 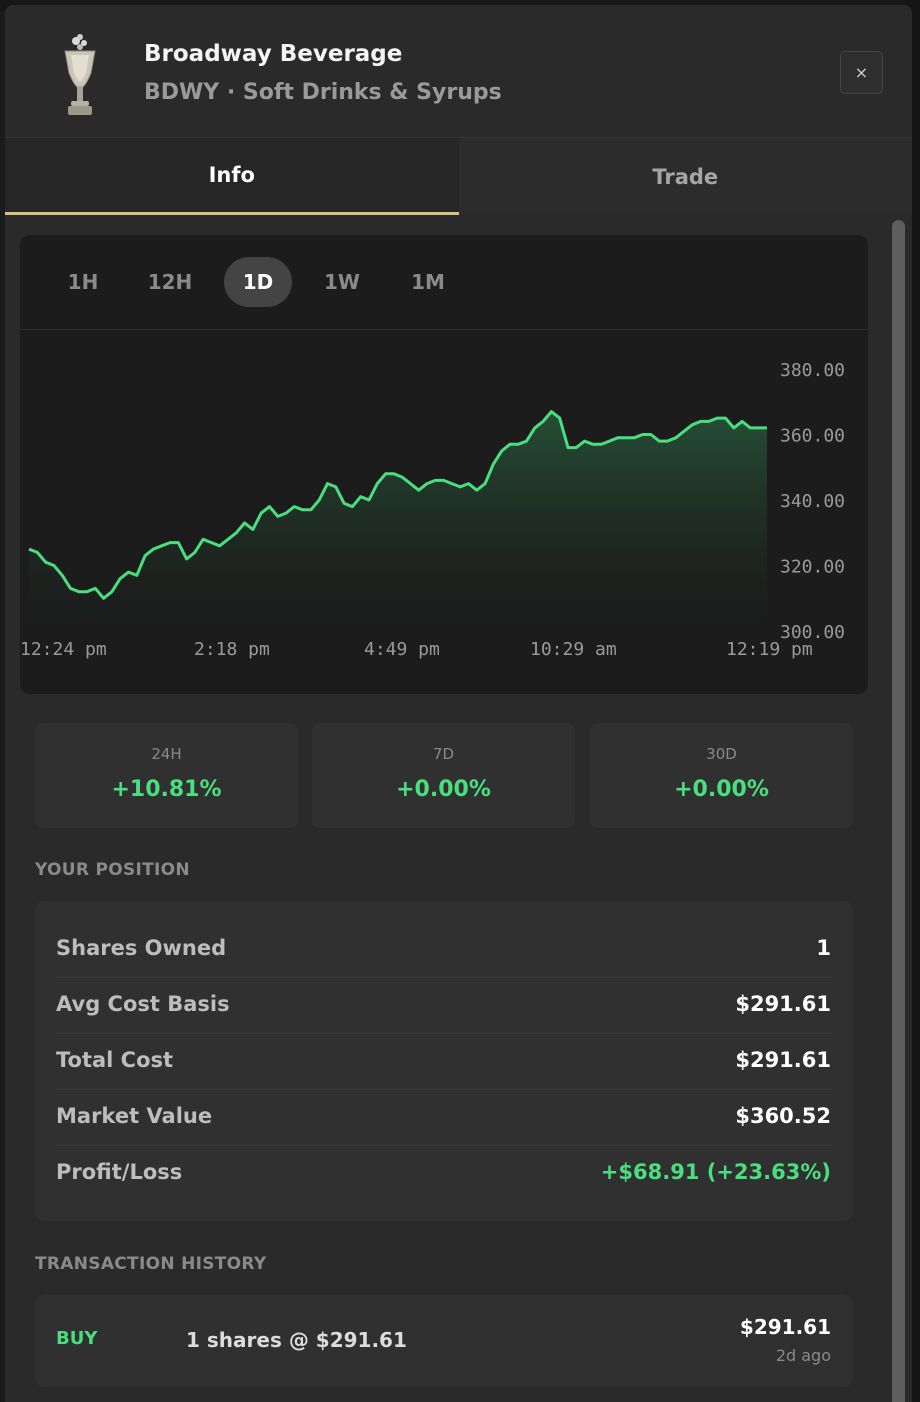 I want to click on close-button: ×, so click(x=861, y=72).